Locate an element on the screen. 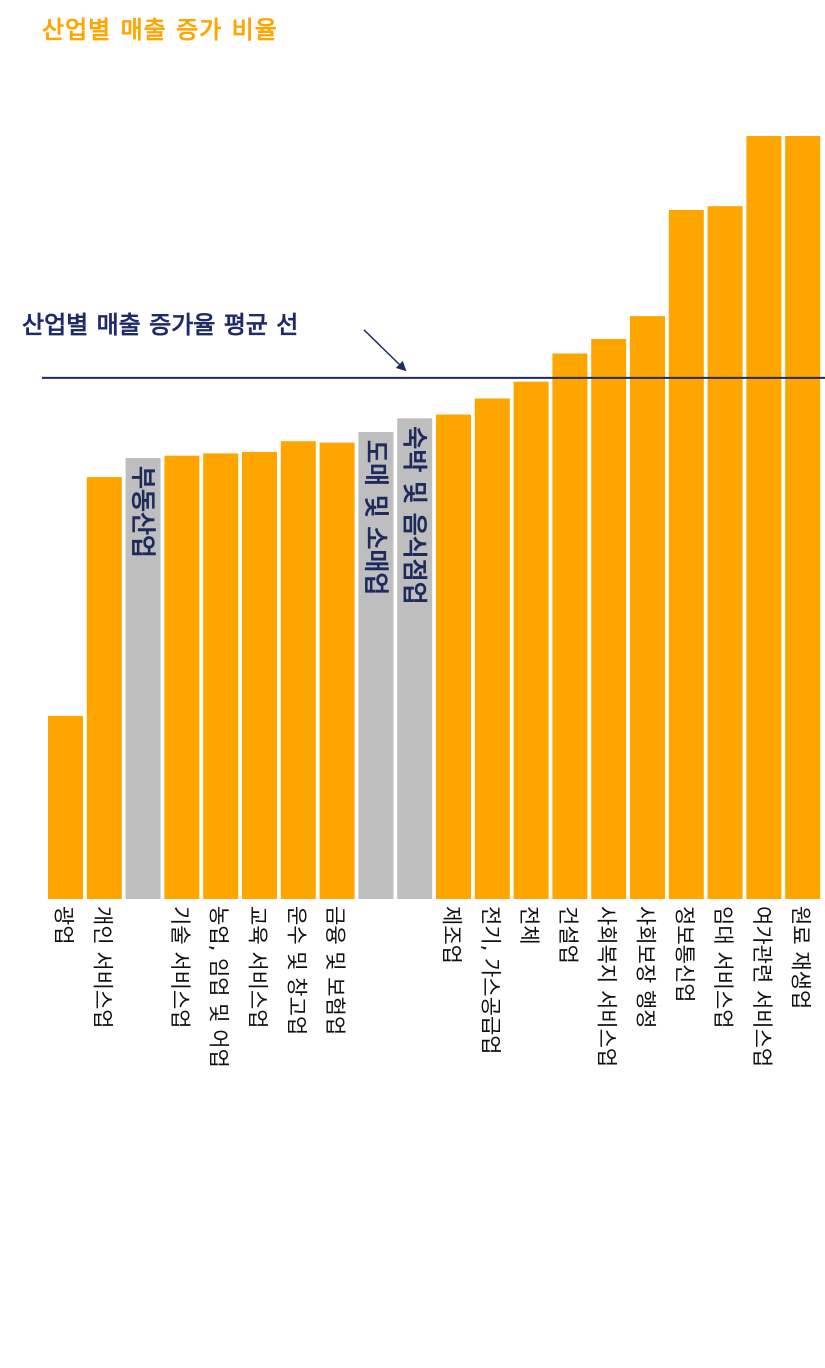  x-tick-label: 원료 재생업 is located at coordinates (801, 957).